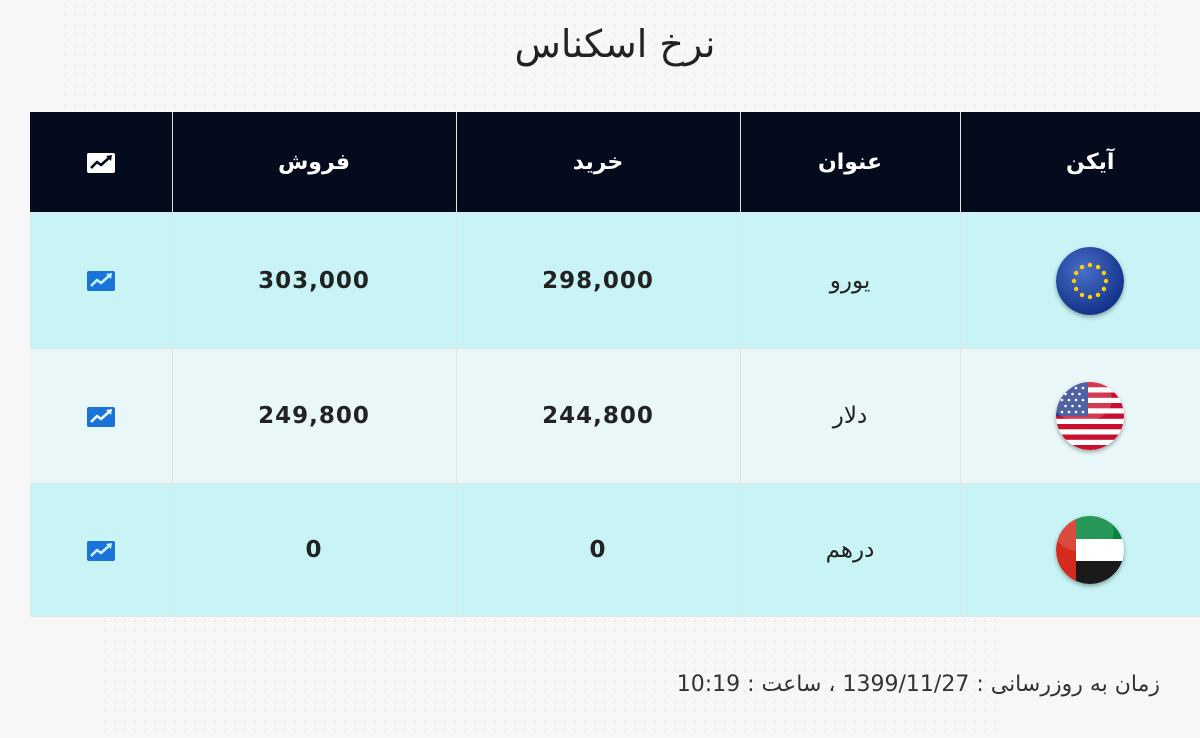 This screenshot has width=1200, height=738. I want to click on column-header-sell: فروش, so click(313, 162).